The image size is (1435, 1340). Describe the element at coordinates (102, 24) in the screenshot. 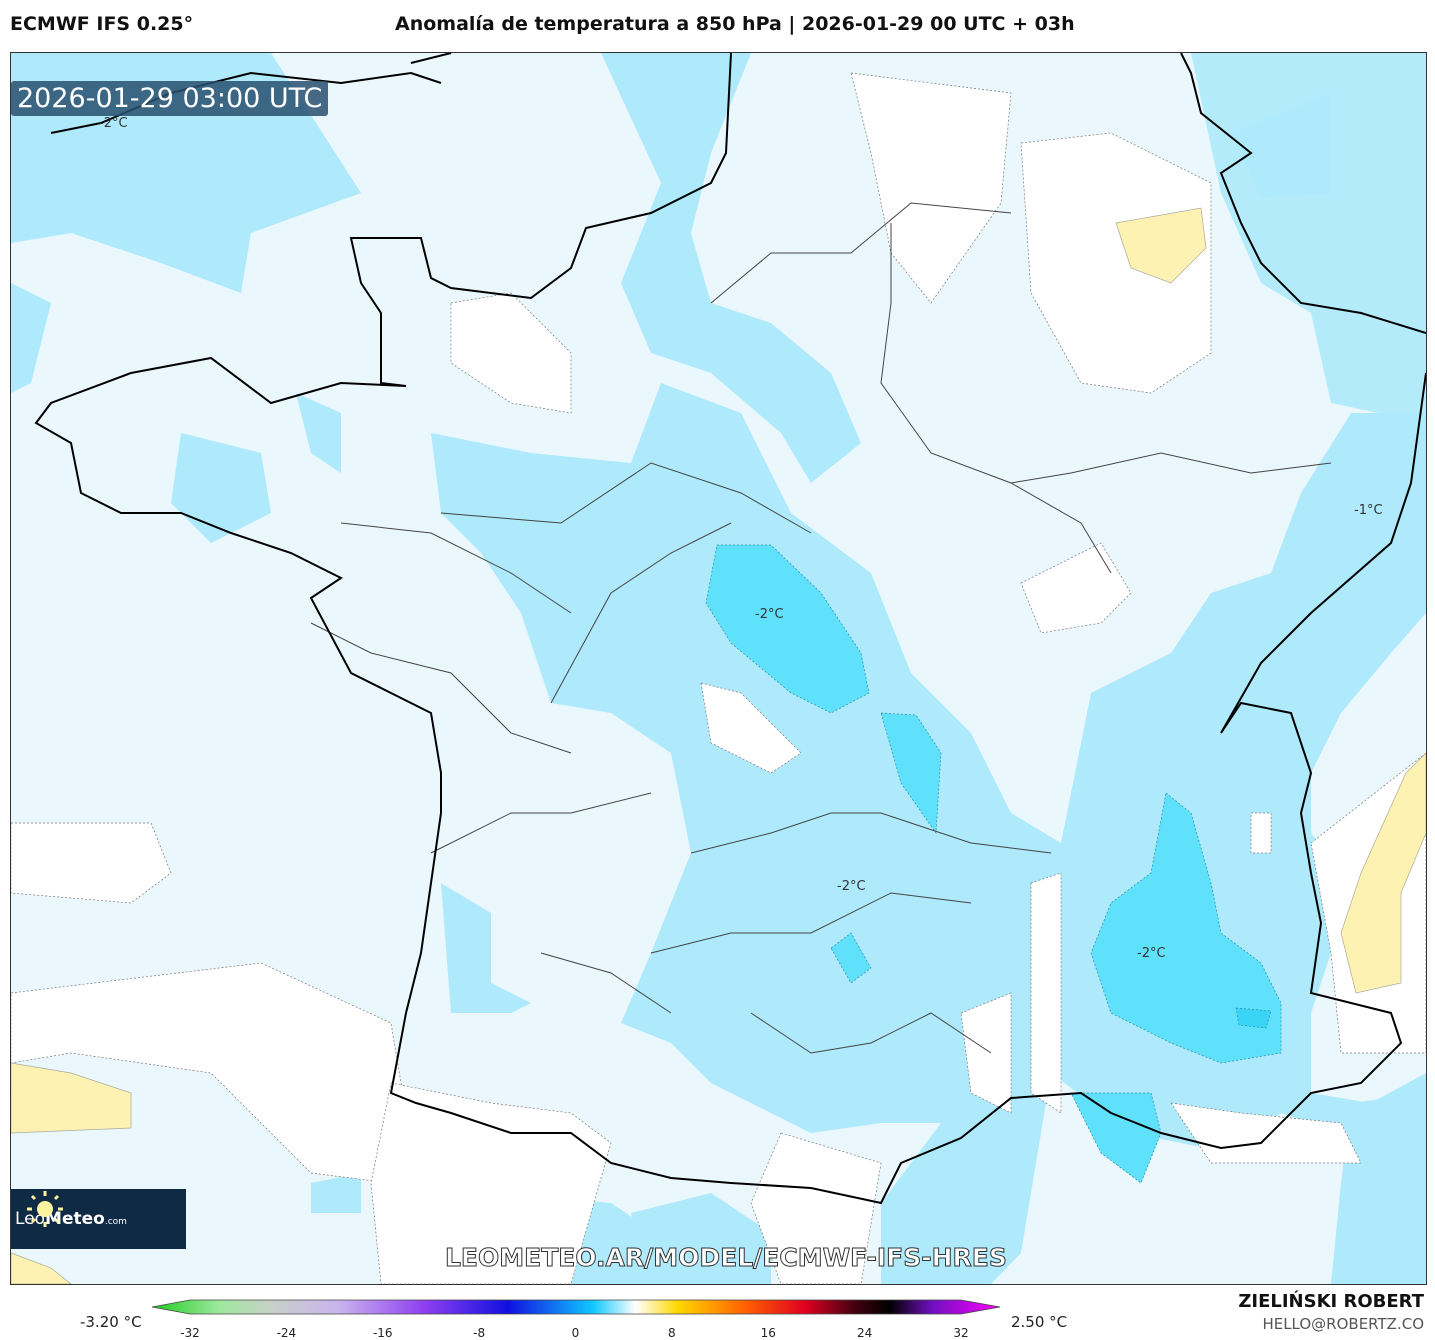

I see `model-name: ECMWF IFS 0.25°` at that location.